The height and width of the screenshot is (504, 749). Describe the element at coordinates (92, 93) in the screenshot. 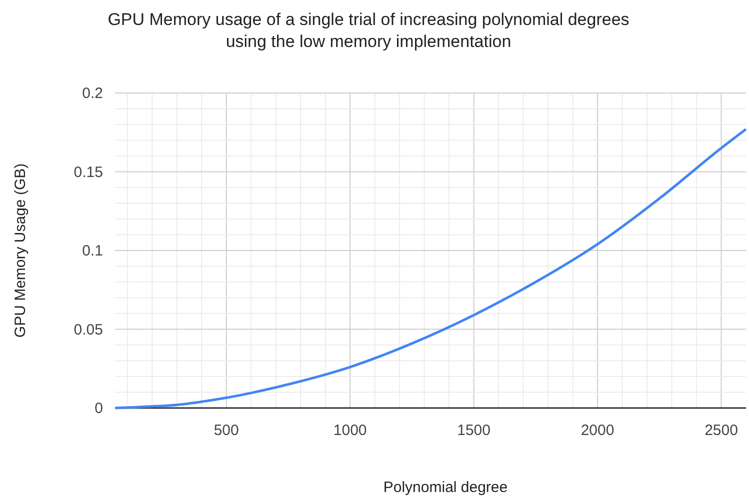

I see `y-tick-label: 0.2` at that location.